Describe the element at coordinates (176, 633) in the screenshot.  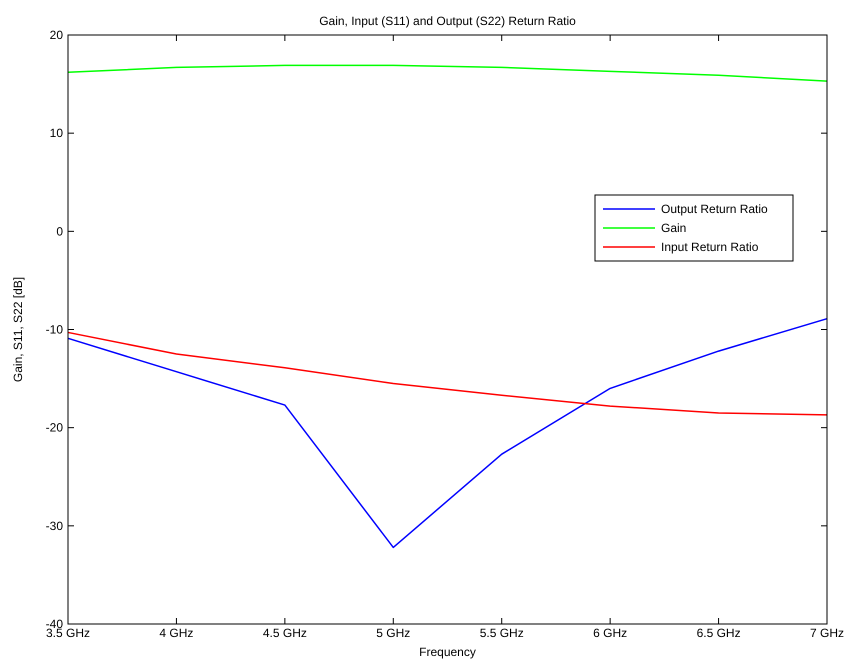
I see `x-tick-label: 4 GHz` at that location.